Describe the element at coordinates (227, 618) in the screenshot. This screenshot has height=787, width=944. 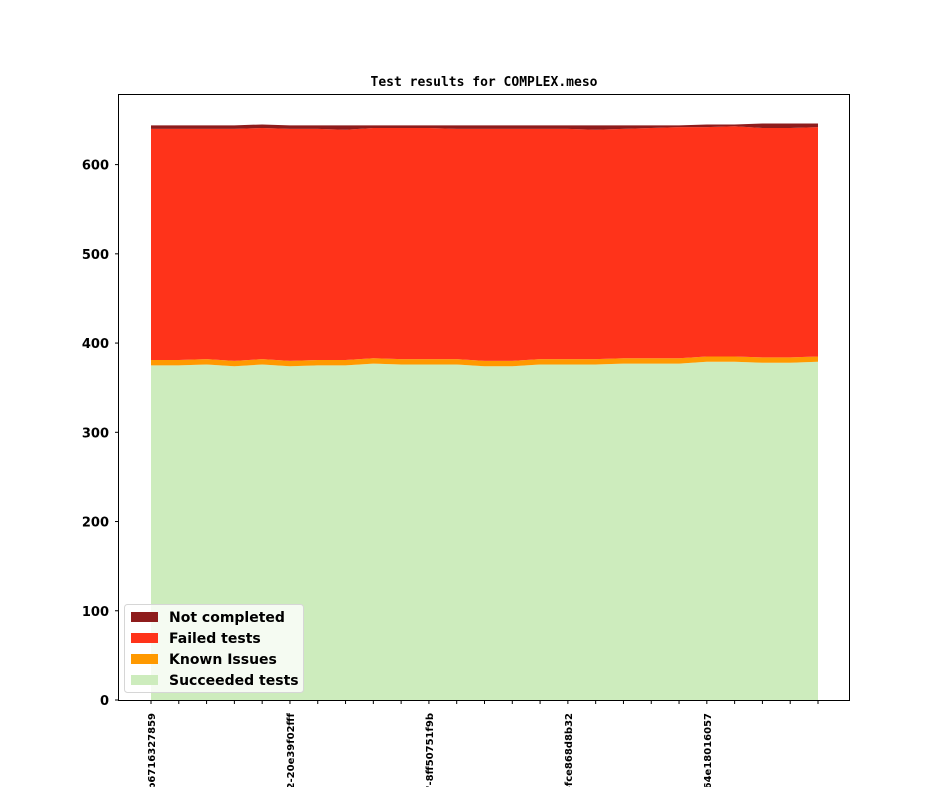
I see `legend-label-not-completed: Not completed` at that location.